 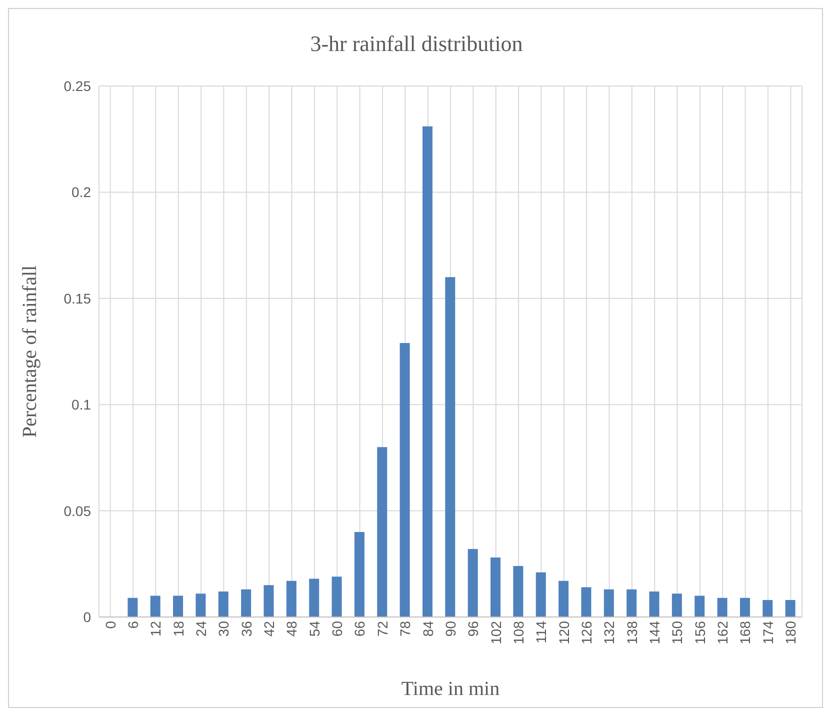 I want to click on x-tick-label: 36, so click(x=246, y=628).